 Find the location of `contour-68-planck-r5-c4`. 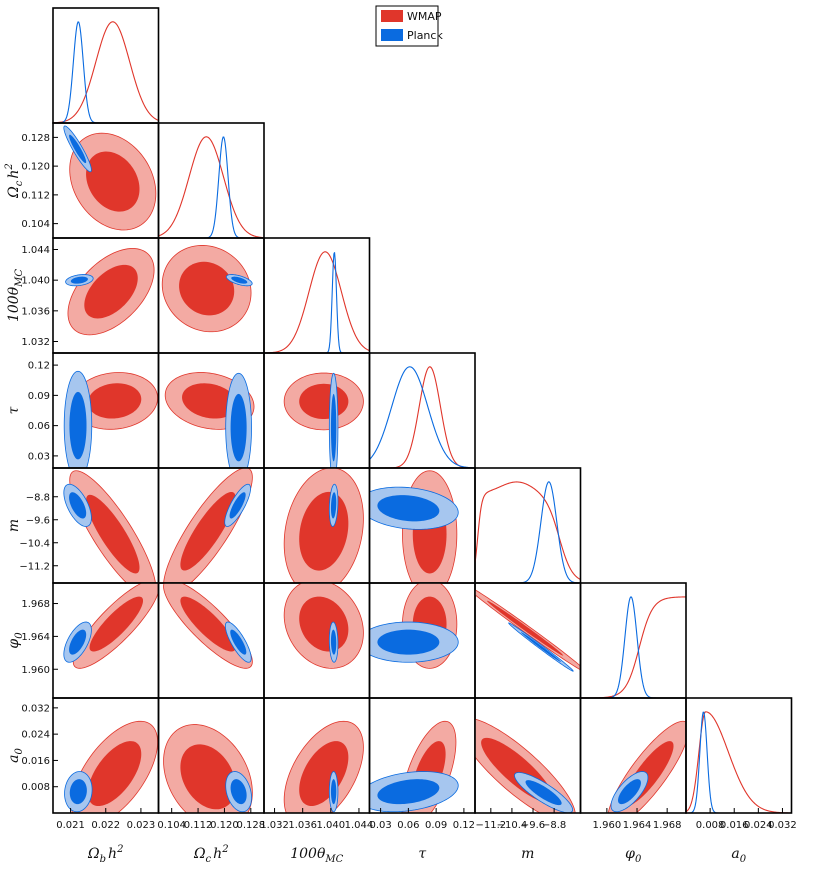

contour-68-planck-r5-c4 is located at coordinates (540, 647).